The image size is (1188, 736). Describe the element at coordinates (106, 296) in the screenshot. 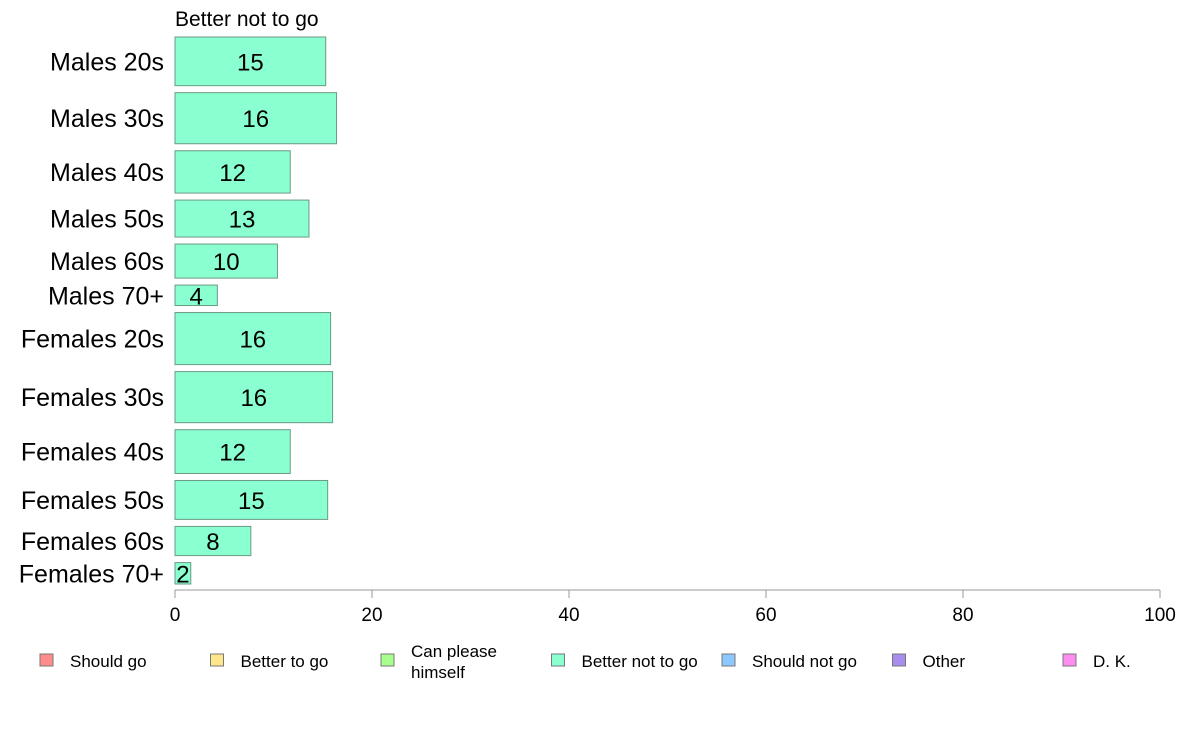

I see `category-label: Males 70+` at that location.